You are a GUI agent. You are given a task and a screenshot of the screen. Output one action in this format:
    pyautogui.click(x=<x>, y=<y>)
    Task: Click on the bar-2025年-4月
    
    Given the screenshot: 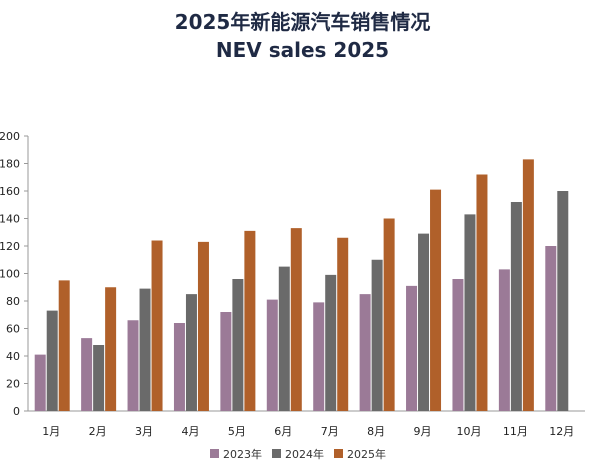 What is the action you would take?
    pyautogui.click(x=203, y=326)
    